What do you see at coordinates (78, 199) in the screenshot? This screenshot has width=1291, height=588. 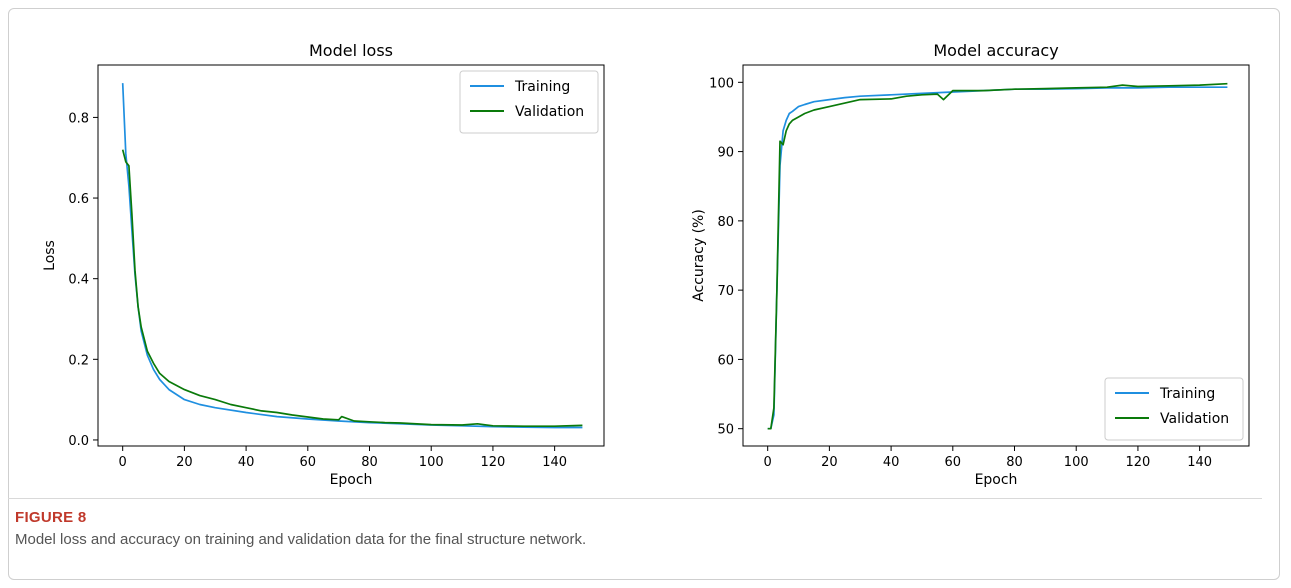 I see `y-tick-label: 0.6` at bounding box center [78, 199].